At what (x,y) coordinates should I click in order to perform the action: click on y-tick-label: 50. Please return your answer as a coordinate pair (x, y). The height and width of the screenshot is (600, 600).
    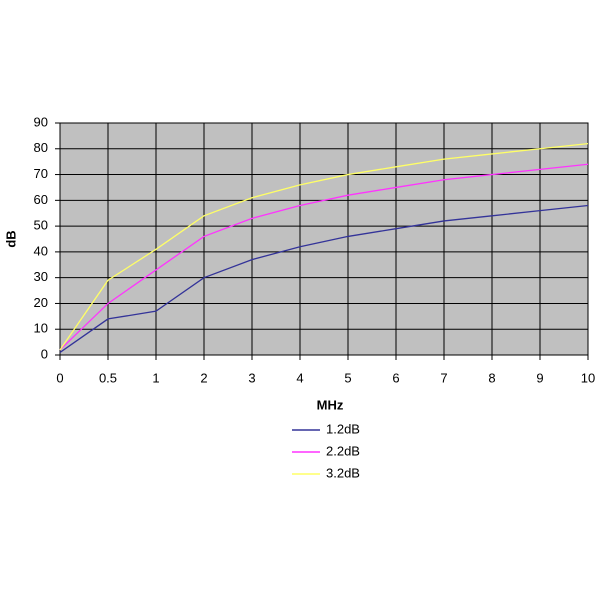
    Looking at the image, I should click on (41, 225).